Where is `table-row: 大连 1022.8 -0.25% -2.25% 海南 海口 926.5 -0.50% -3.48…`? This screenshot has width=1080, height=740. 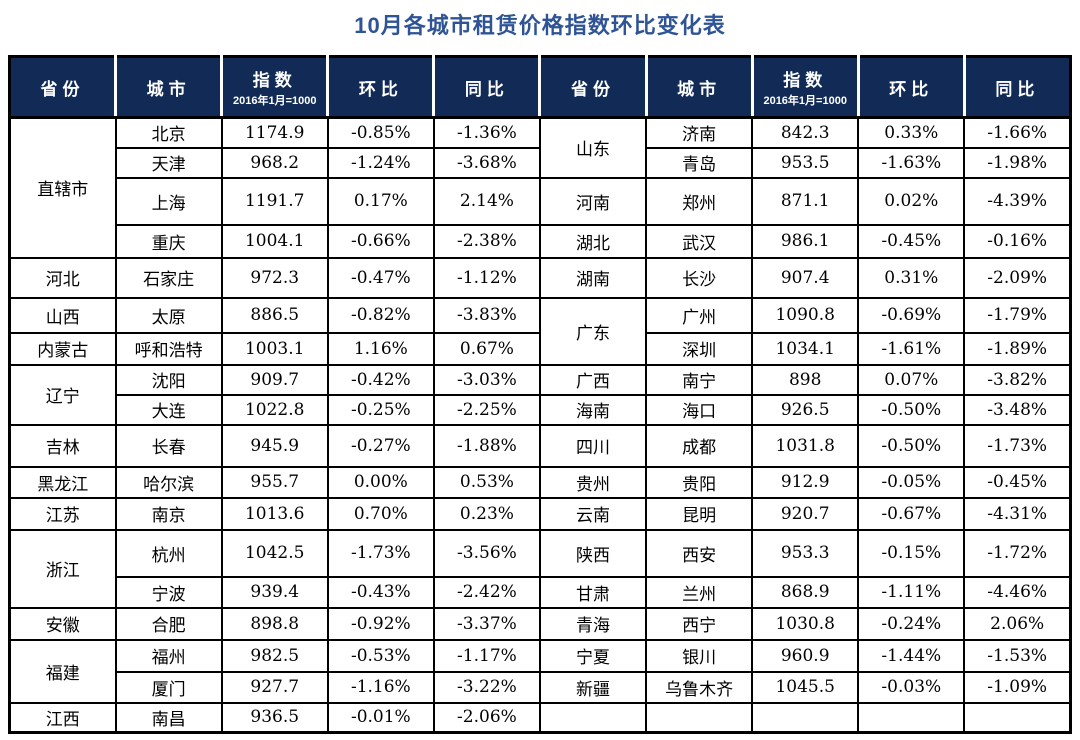 table-row: 大连 1022.8 -0.25% -2.25% 海南 海口 926.5 -0.50% -3.48… is located at coordinates (541, 409).